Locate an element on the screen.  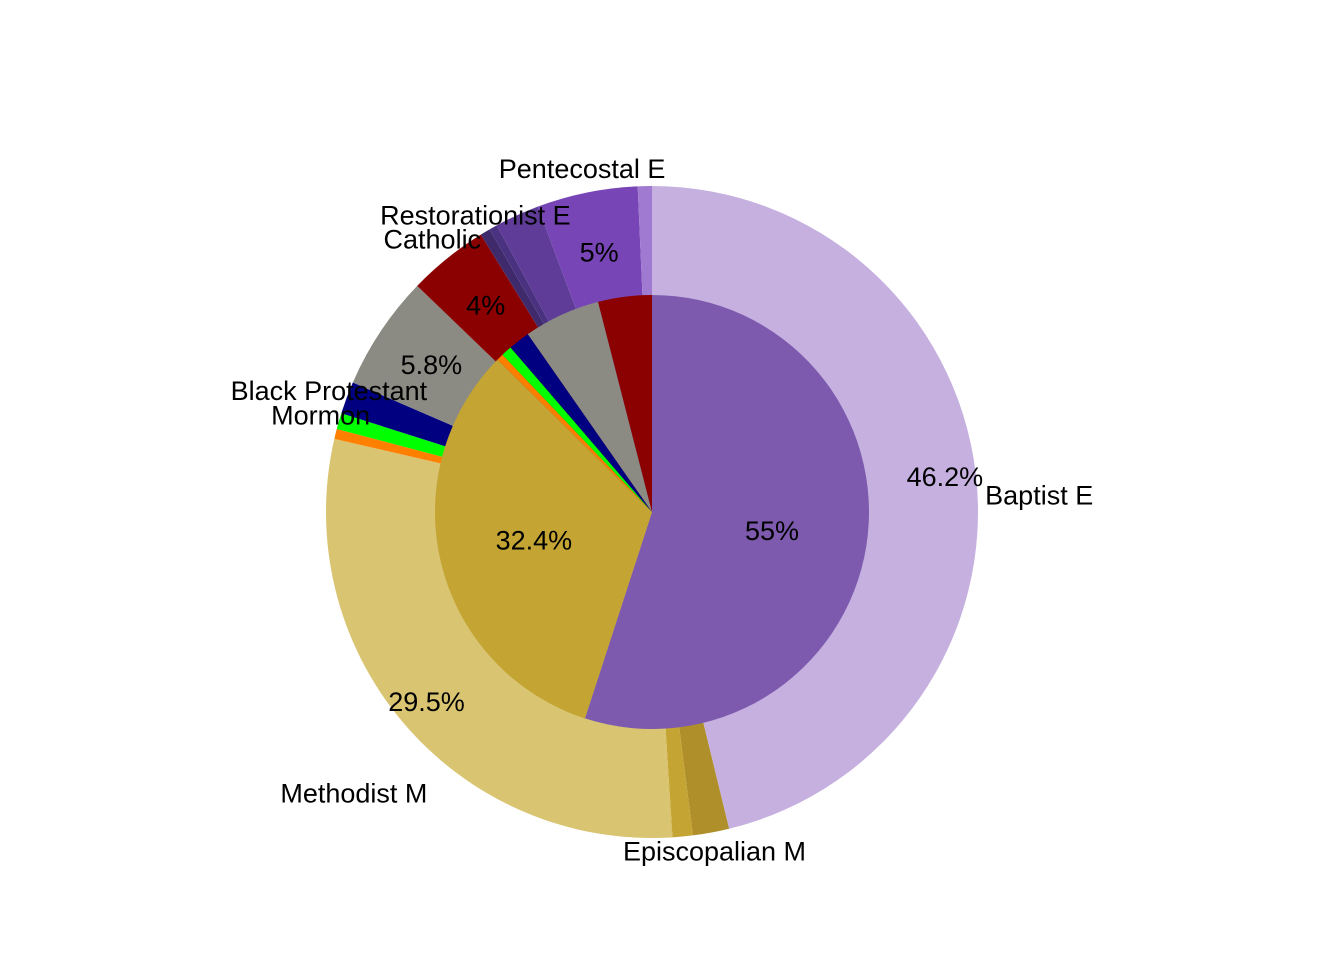
category-label-methodist-m: Methodist M is located at coordinates (353, 793).